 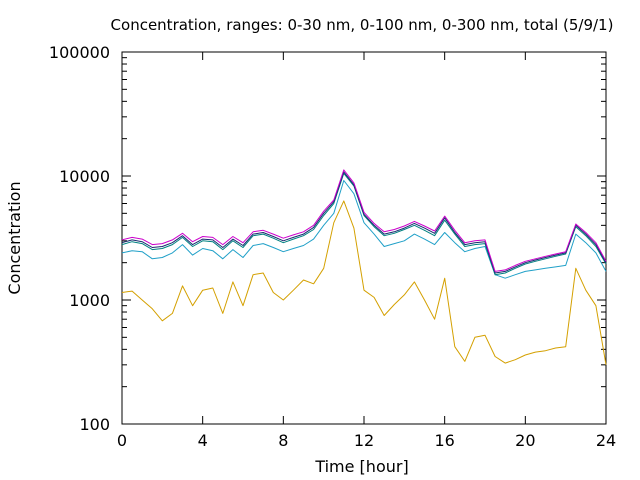 I want to click on x-tick-label: 12, so click(x=364, y=440).